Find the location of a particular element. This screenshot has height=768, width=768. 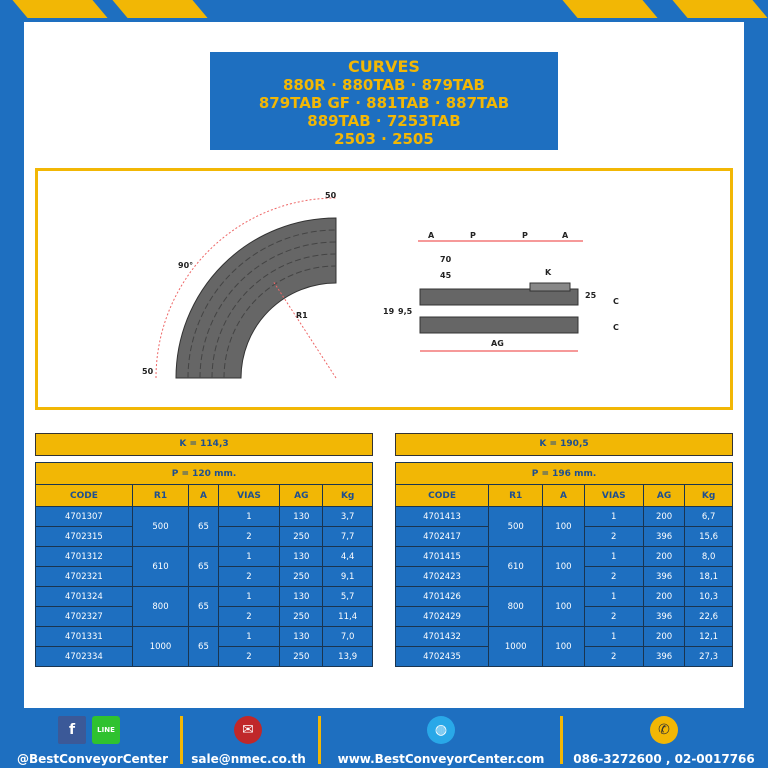

pitch-value: P = 196 mm. is located at coordinates (564, 473).